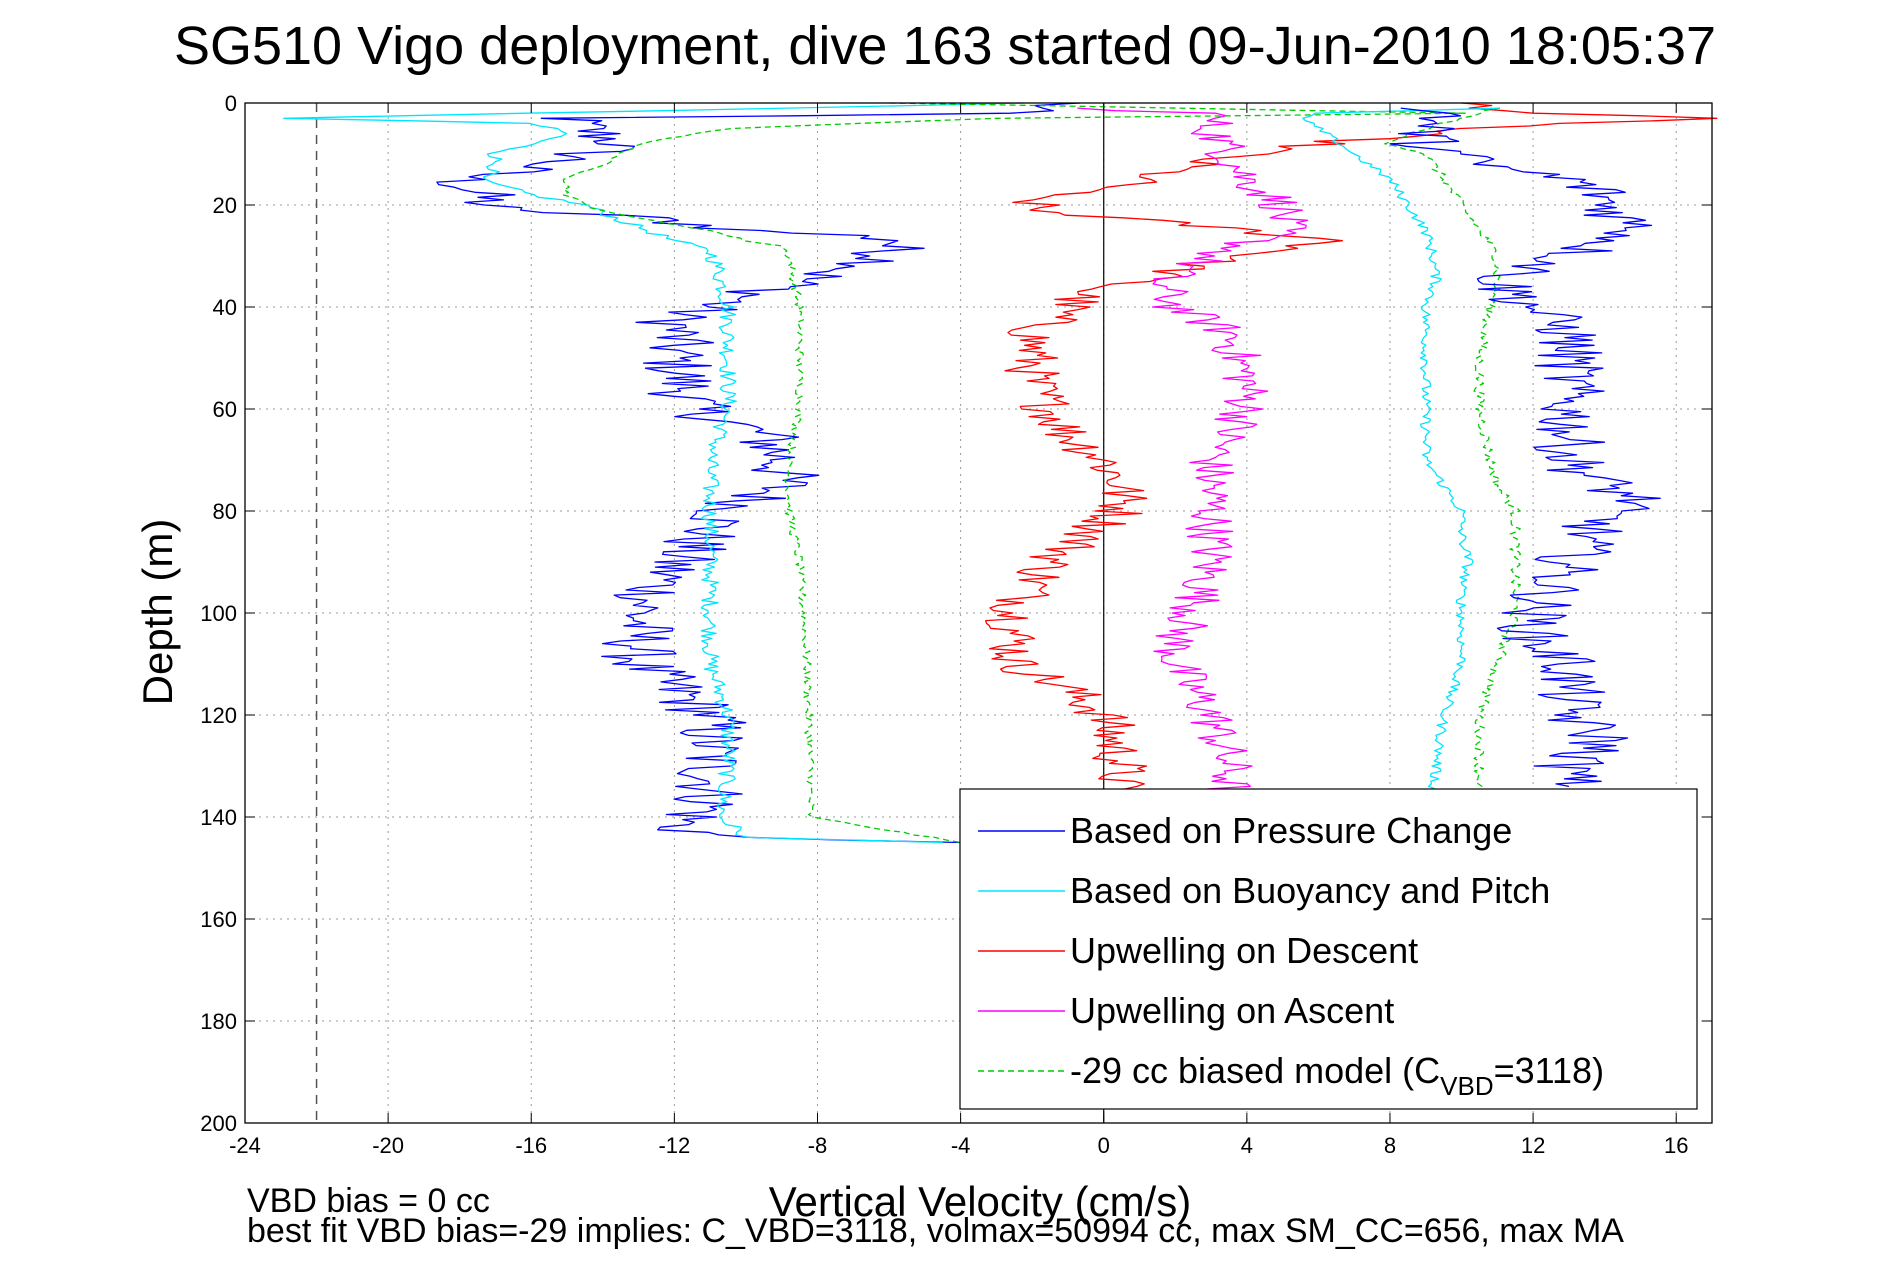 The width and height of the screenshot is (1891, 1262). I want to click on legend-label: Based on Pressure Change, so click(1291, 830).